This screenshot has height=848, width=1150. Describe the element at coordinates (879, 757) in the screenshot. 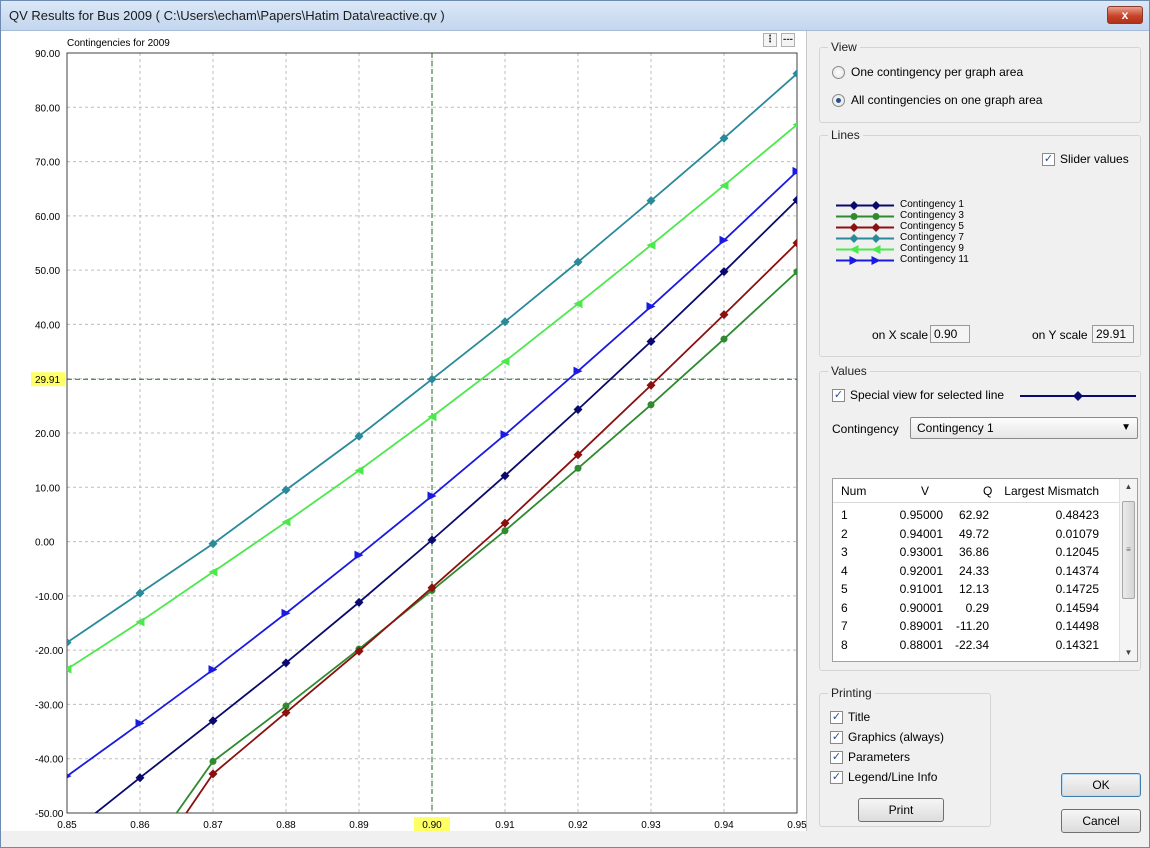

I see `print-parameters-label: Parameters` at that location.